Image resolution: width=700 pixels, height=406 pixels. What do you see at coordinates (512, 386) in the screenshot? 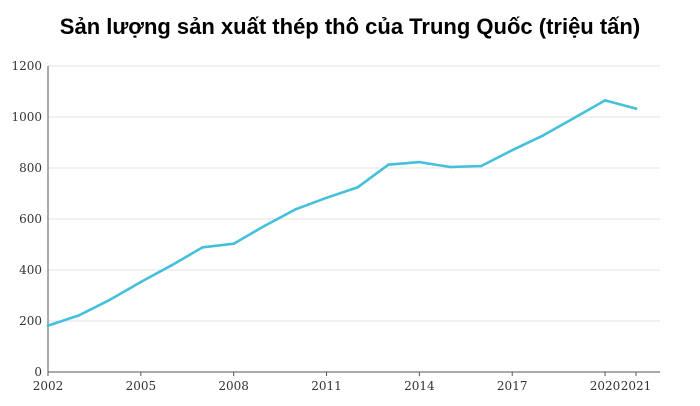
I see `x-tick-label: 2017` at bounding box center [512, 386].